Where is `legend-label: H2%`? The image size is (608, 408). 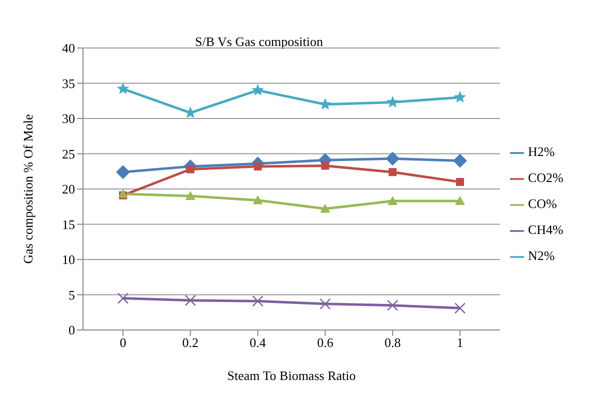 legend-label: H2% is located at coordinates (541, 151).